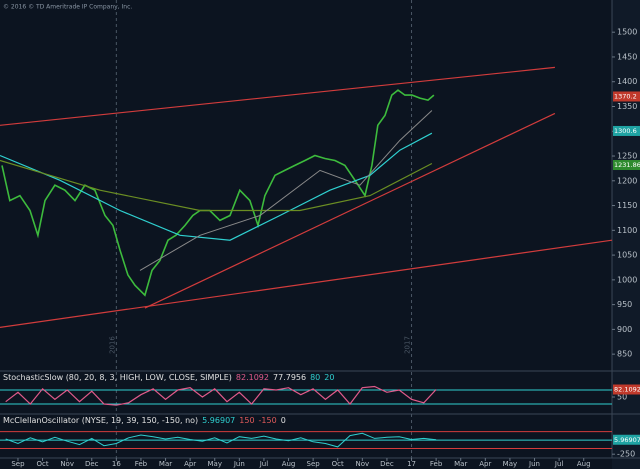  What do you see at coordinates (67, 7) in the screenshot?
I see `copyright: © 2016 © TD Ameritrade IP Company, Inc.` at bounding box center [67, 7].